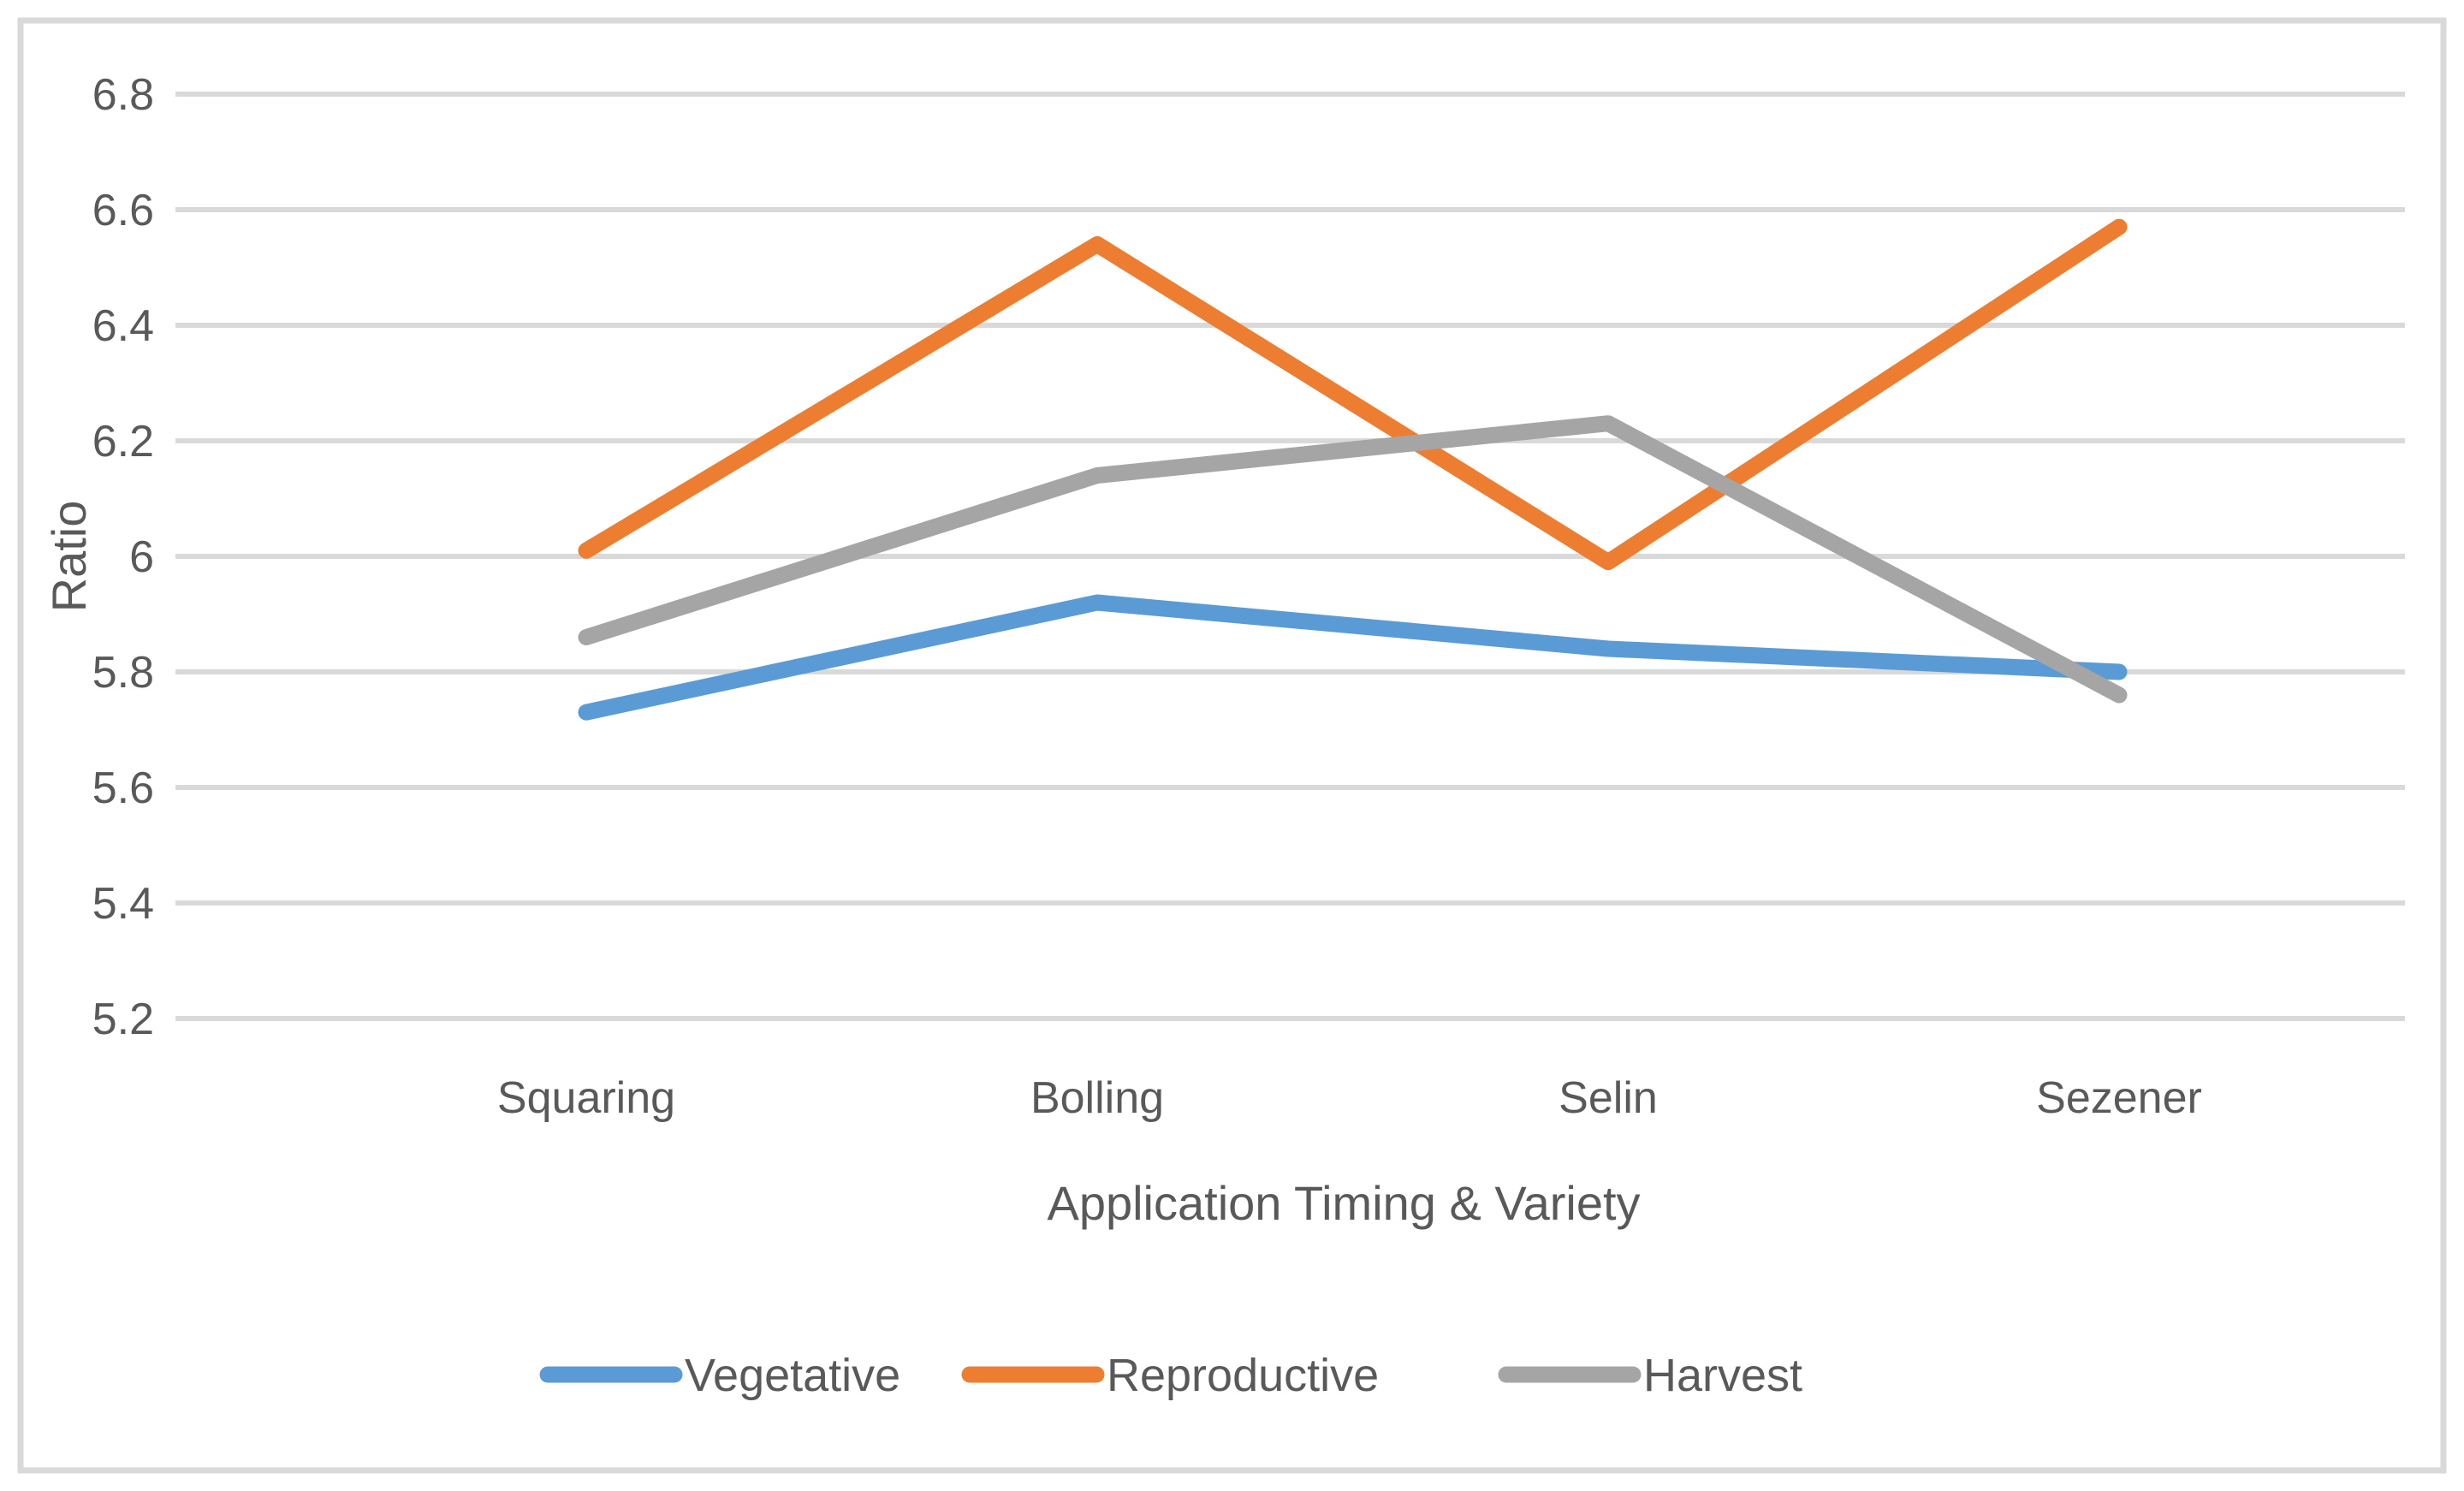 The width and height of the screenshot is (2464, 1491). Describe the element at coordinates (123, 673) in the screenshot. I see `y-tick-label: 5.8` at that location.